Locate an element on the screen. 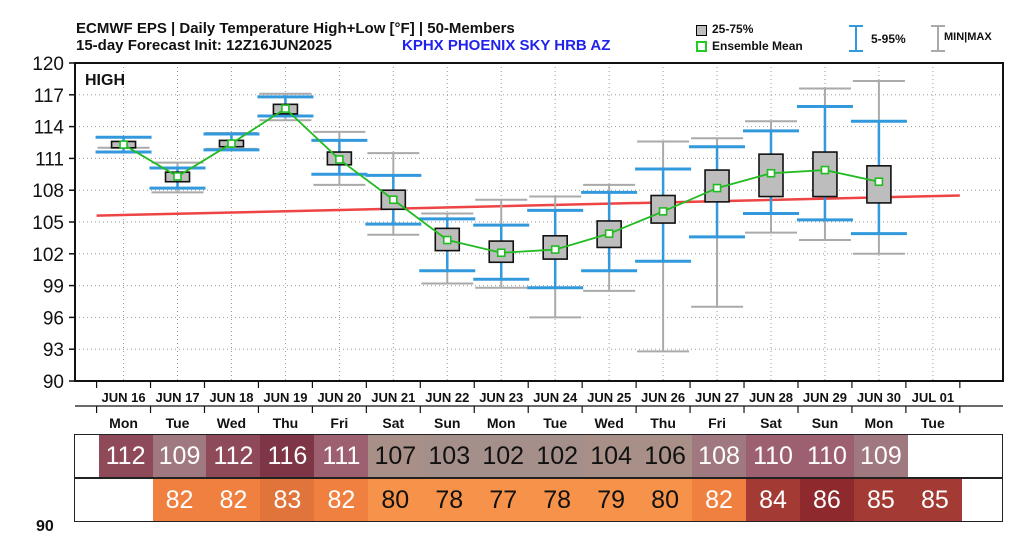  y-tick-label: 96 is located at coordinates (53, 318).